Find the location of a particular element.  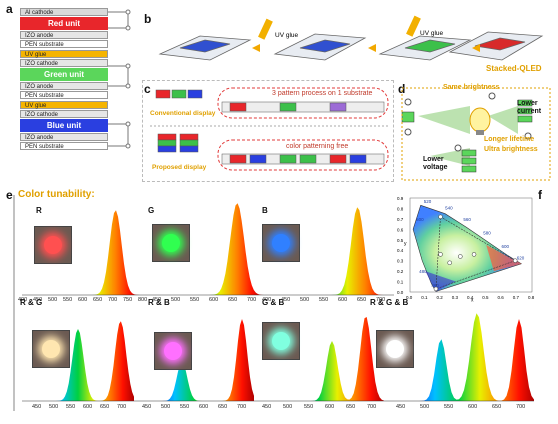

display-comparison-diagram is located at coordinates (270, 129).